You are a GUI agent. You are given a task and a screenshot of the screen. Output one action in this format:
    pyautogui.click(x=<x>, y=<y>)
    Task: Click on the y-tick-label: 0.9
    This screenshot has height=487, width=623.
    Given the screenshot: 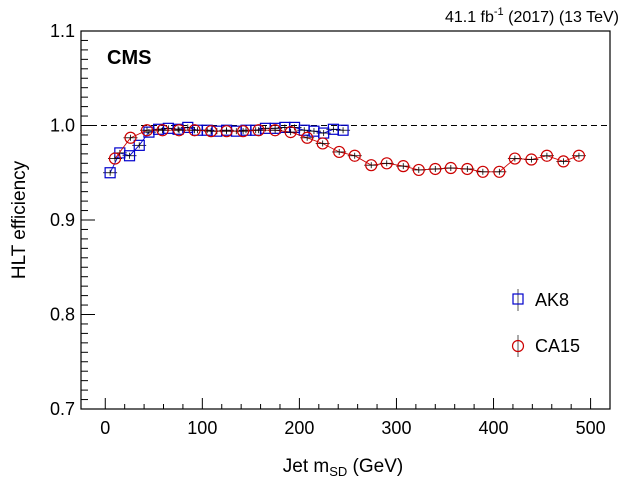 What is the action you would take?
    pyautogui.click(x=62, y=220)
    